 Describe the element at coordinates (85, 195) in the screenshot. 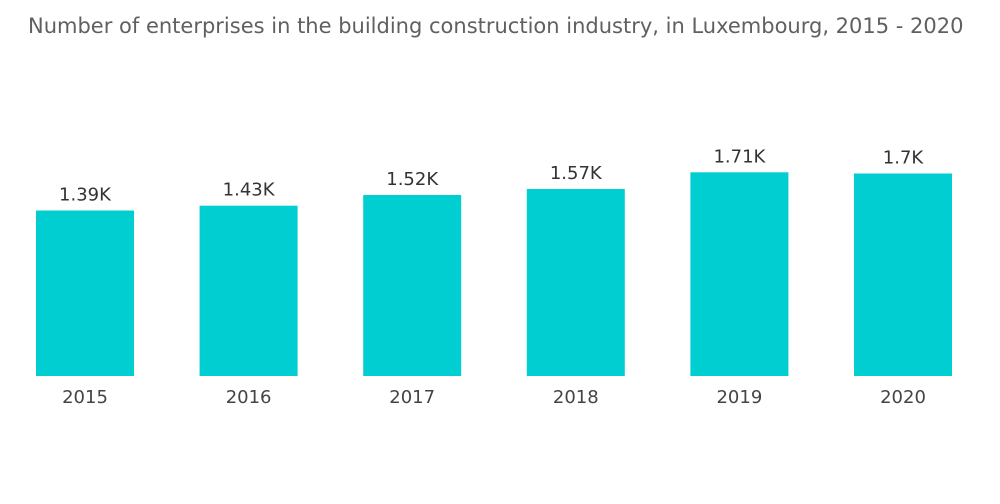

I see `data-label-2015: 1.39K` at that location.